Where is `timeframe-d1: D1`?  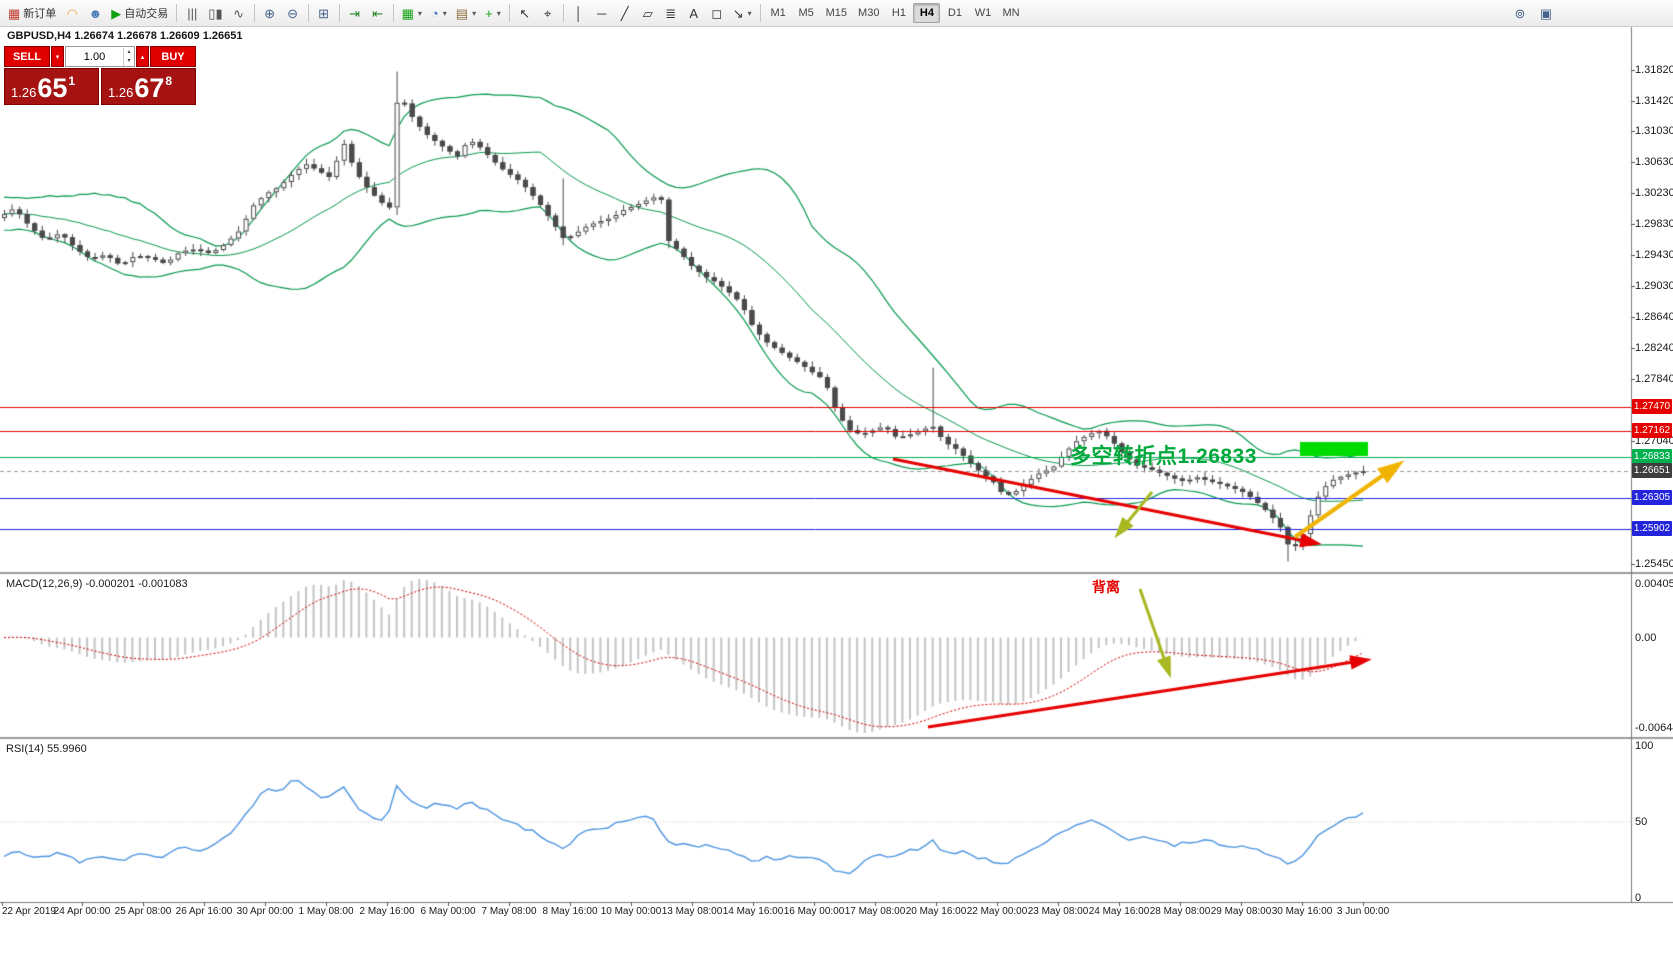 timeframe-d1: D1 is located at coordinates (954, 13).